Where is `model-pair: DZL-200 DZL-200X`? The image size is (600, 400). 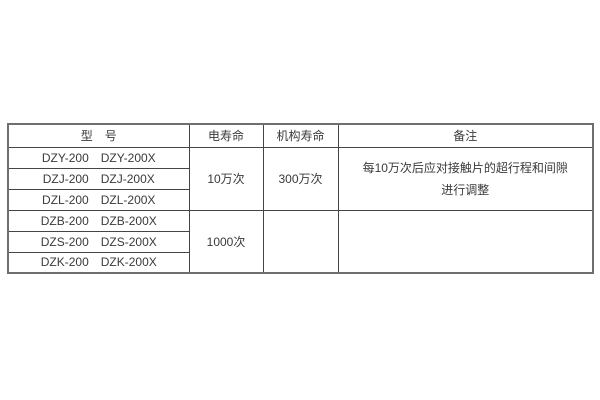
model-pair: DZL-200 DZL-200X is located at coordinates (98, 199).